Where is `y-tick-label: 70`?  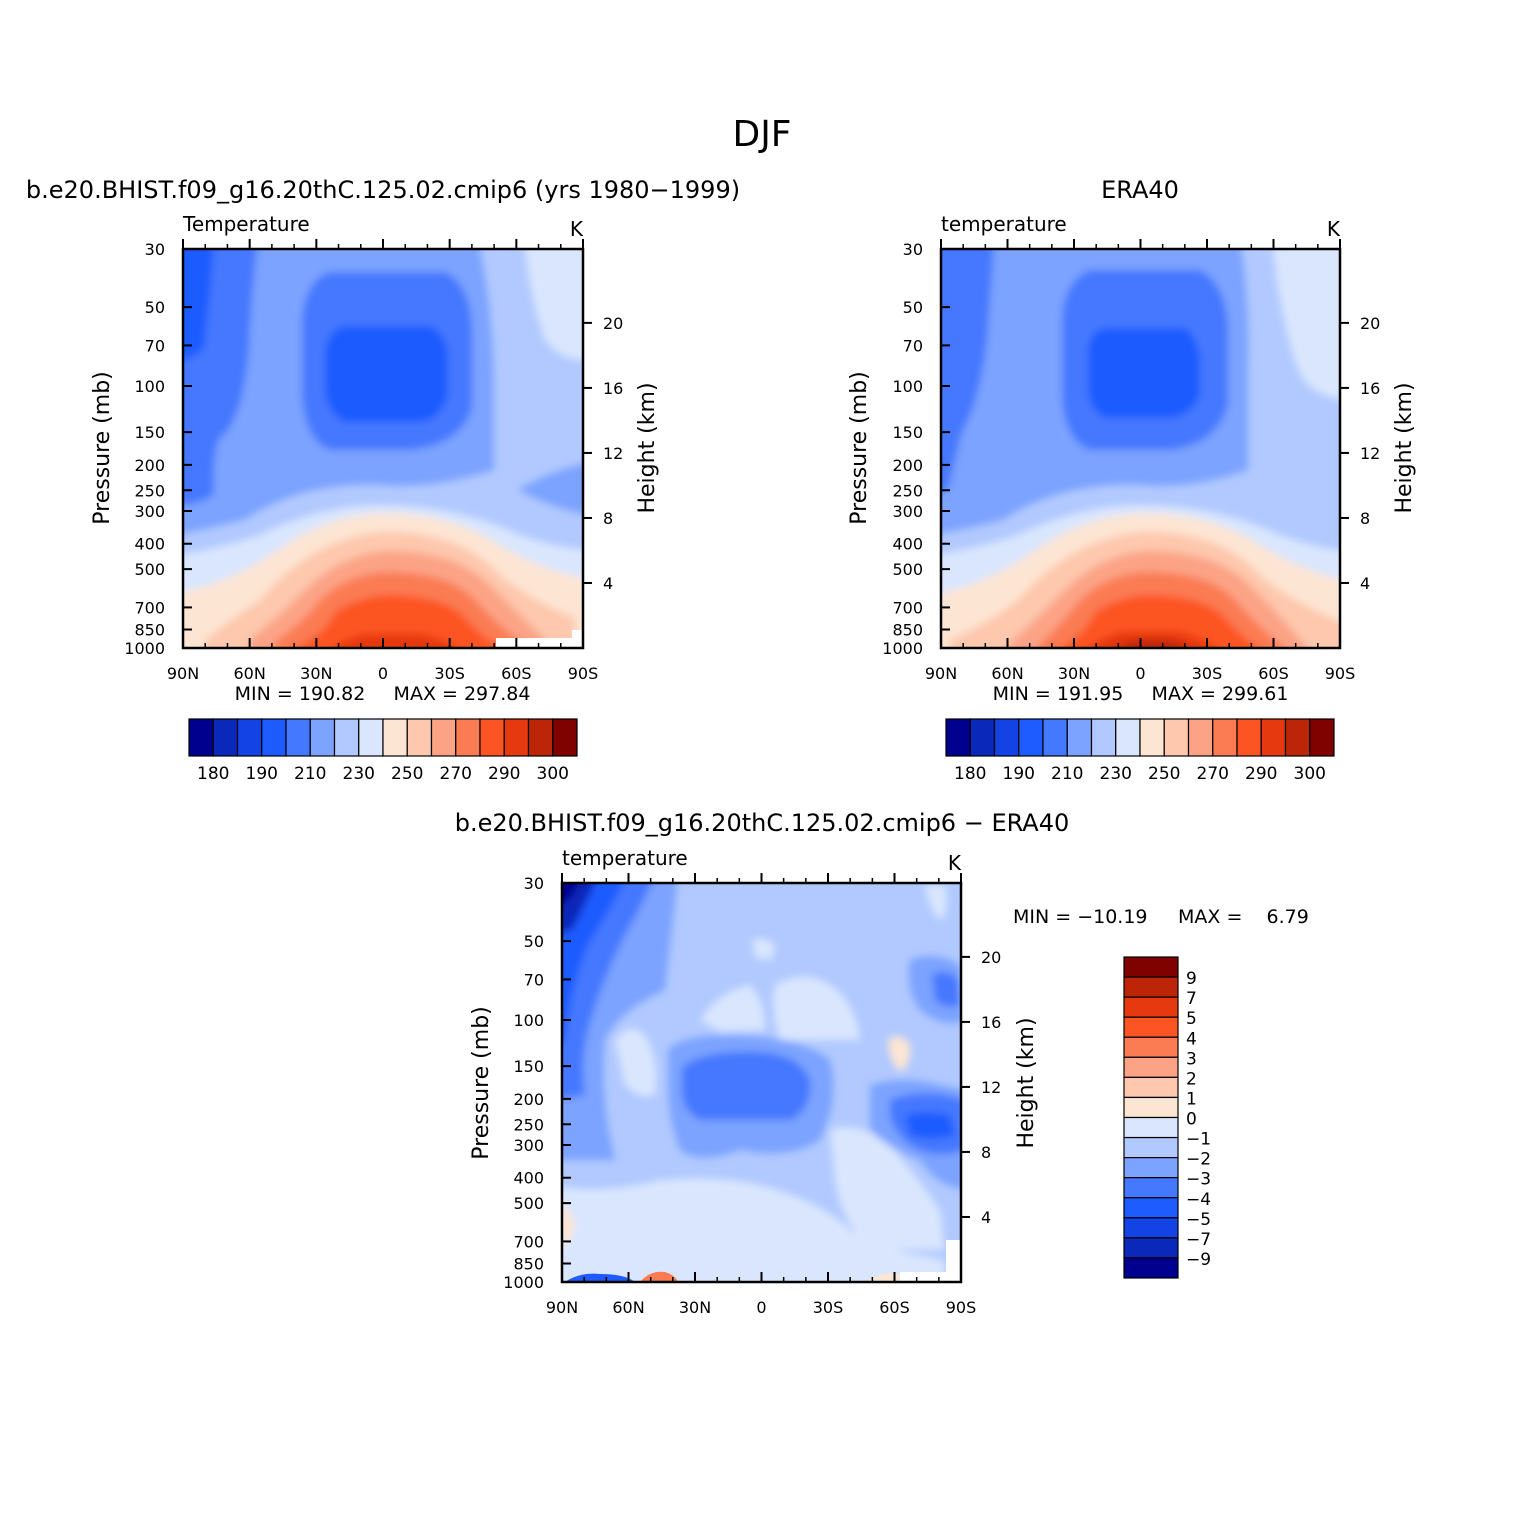 y-tick-label: 70 is located at coordinates (155, 345).